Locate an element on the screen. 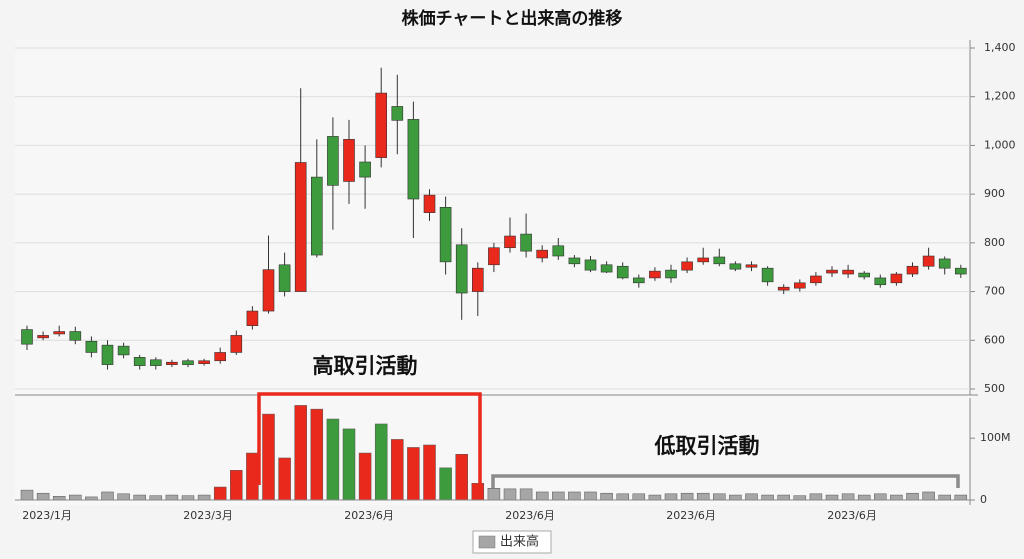  chart-title: 株価チャートと出来高の推移 is located at coordinates (512, 18).